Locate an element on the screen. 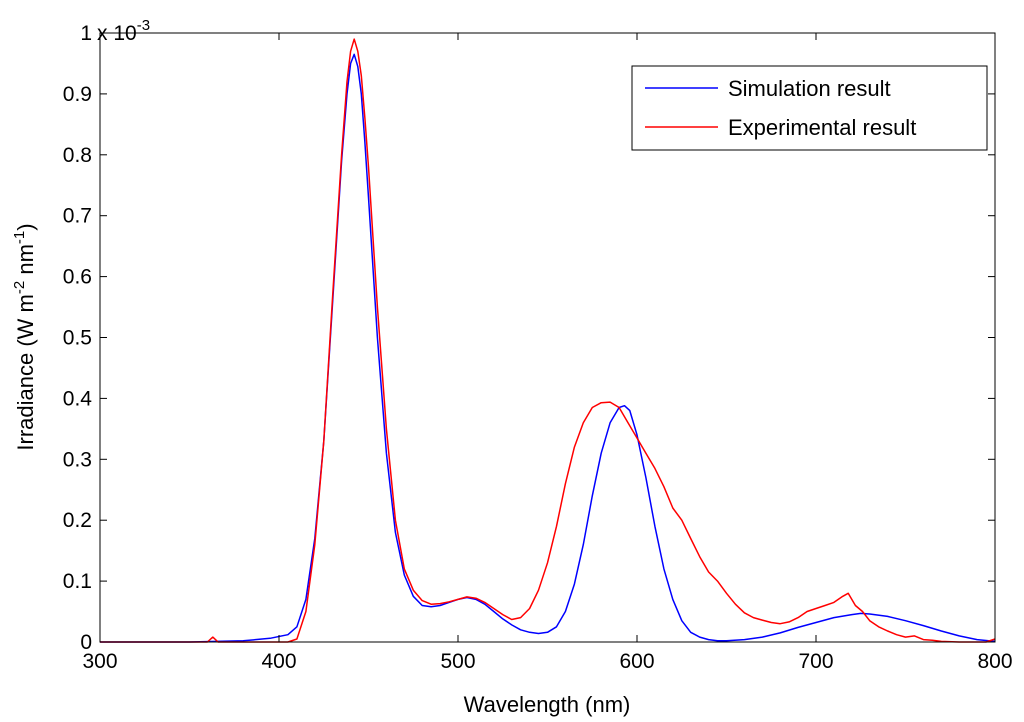 This screenshot has width=1024, height=722. legend-box is located at coordinates (809, 108).